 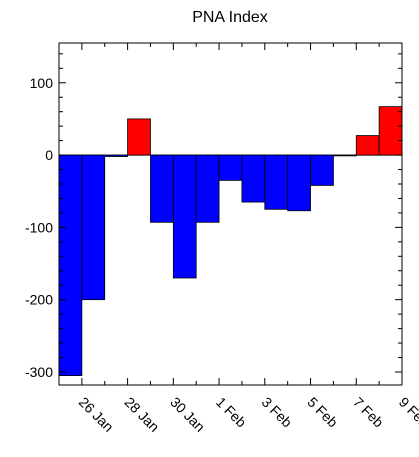 What do you see at coordinates (230, 167) in the screenshot?
I see `bar-2-feb` at bounding box center [230, 167].